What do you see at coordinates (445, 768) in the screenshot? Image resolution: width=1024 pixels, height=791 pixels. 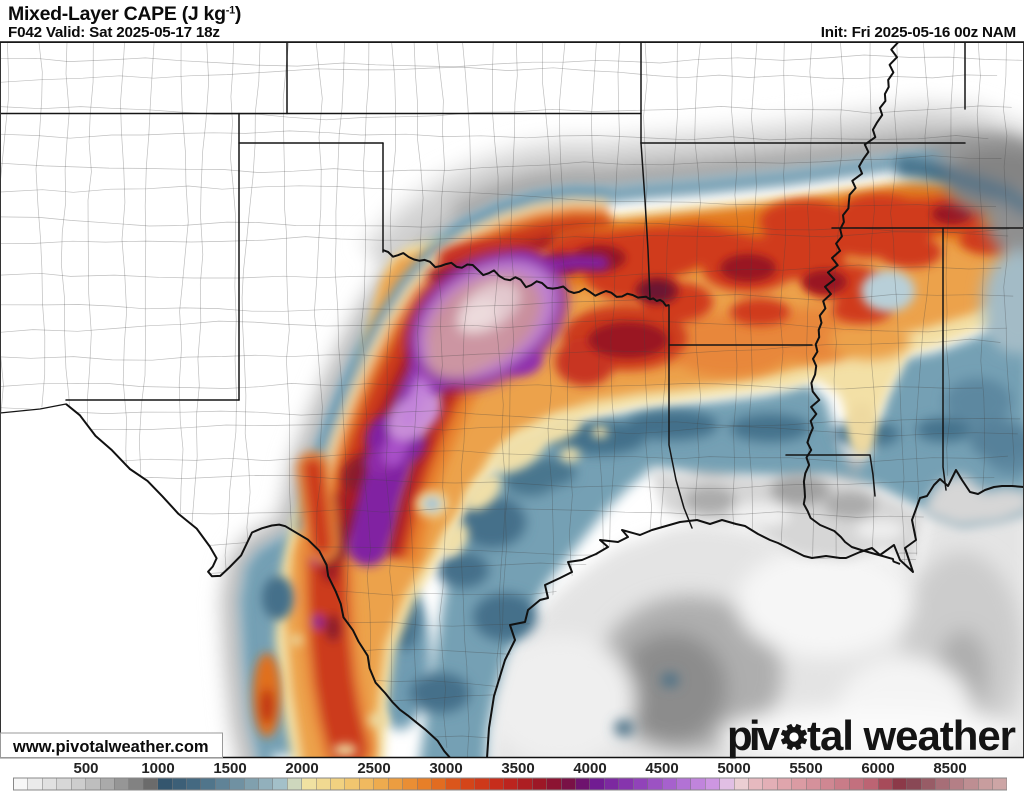 I see `svg-text: 3000` at bounding box center [445, 768].